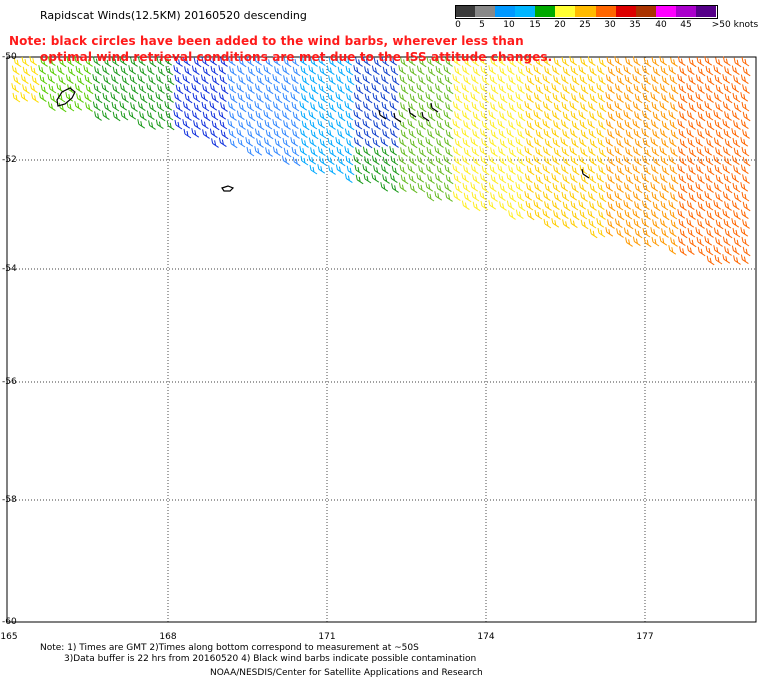 This screenshot has height=688, width=760. What do you see at coordinates (525, 11) in the screenshot?
I see `color-scale-swatch` at bounding box center [525, 11].